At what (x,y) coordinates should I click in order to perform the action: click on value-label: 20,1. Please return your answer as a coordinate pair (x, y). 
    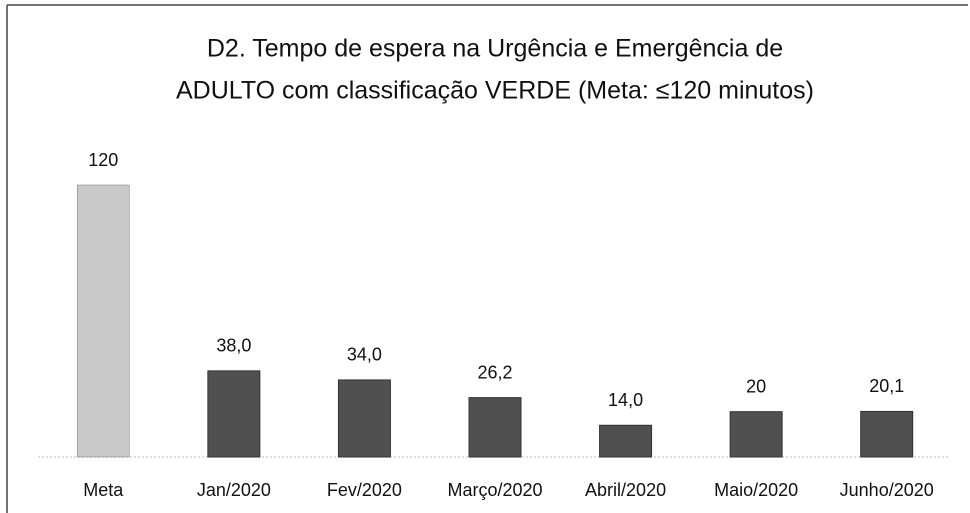
    Looking at the image, I should click on (886, 386).